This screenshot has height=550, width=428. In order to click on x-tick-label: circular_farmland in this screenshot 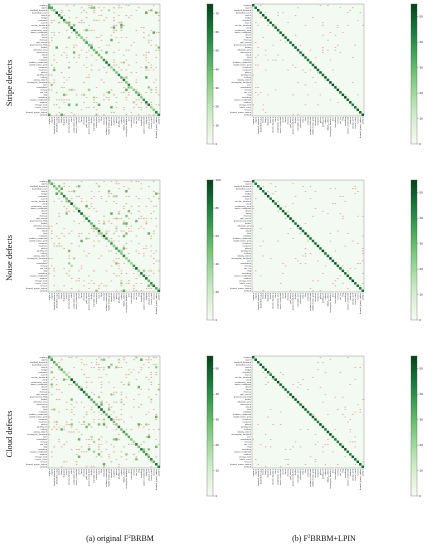, I will do `click(69, 476)`.